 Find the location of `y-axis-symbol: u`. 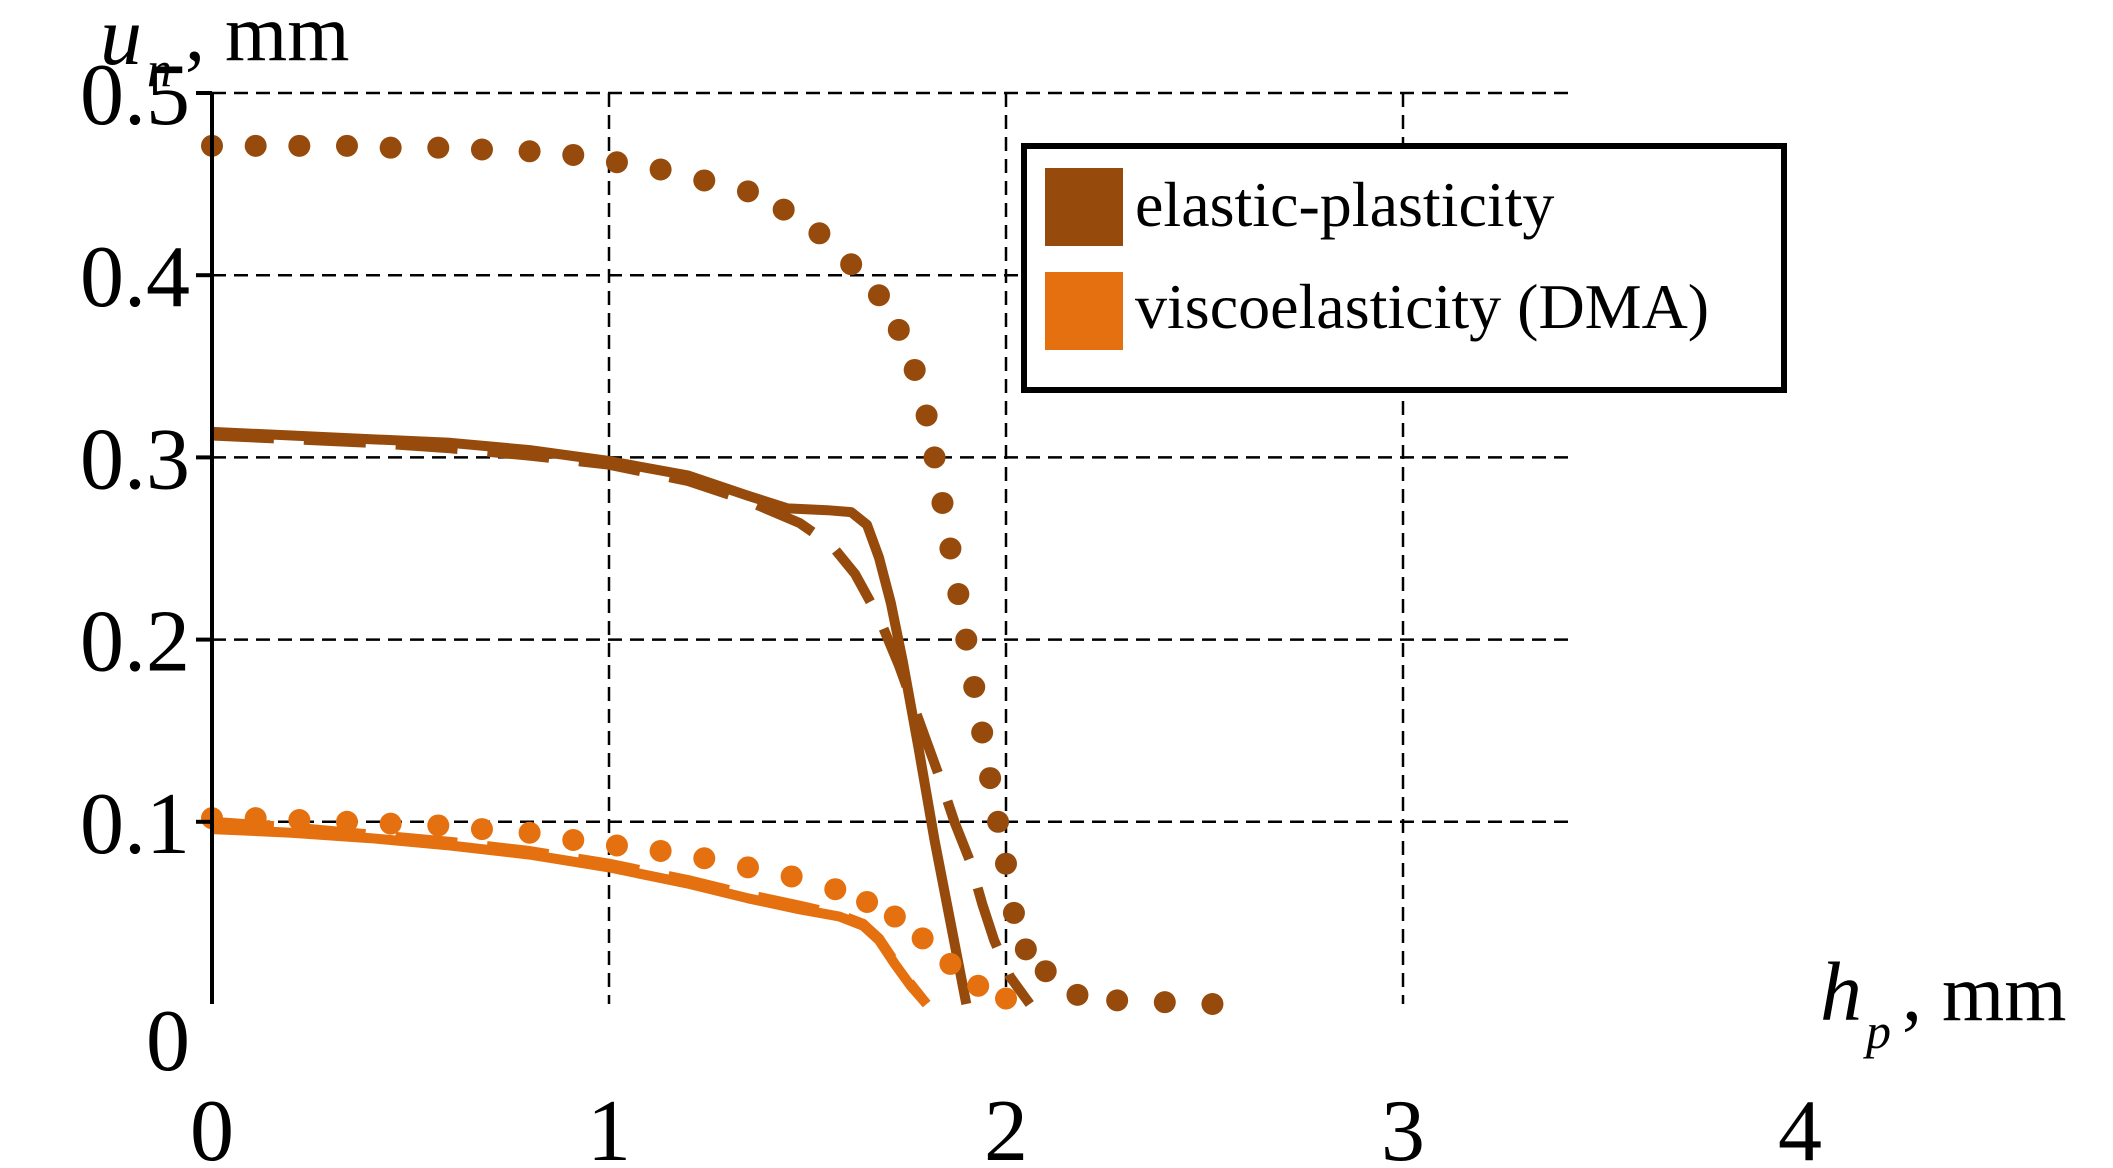

y-axis-symbol: u is located at coordinates (121, 41).